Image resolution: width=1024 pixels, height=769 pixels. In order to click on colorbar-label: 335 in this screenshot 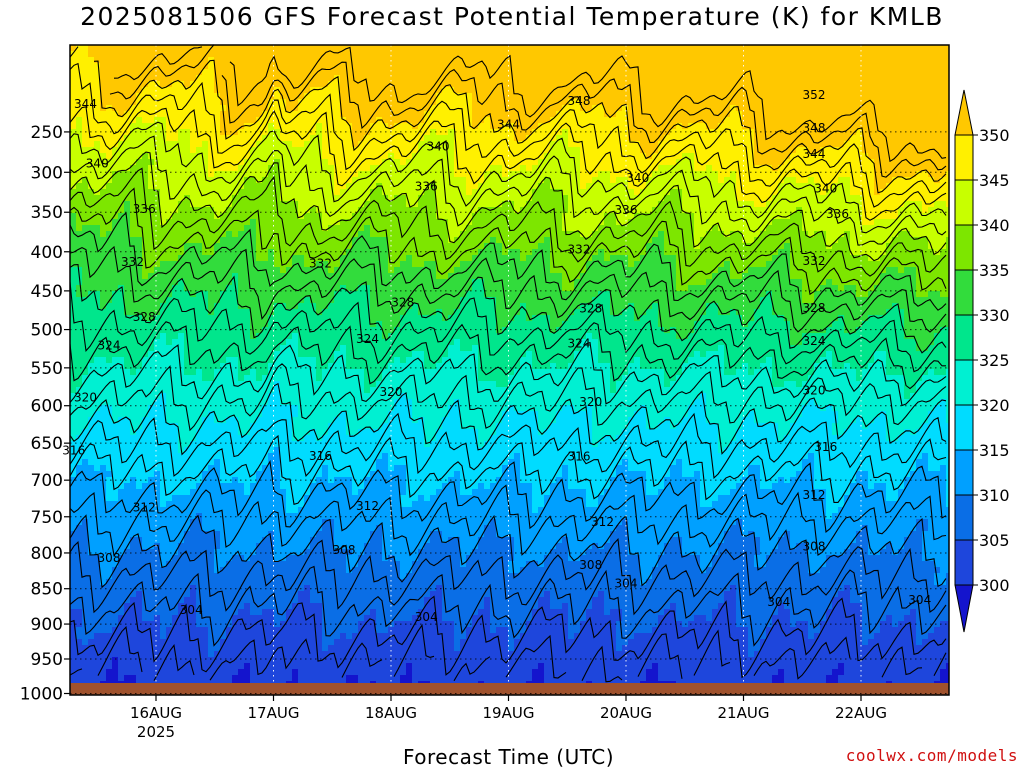, I will do `click(994, 270)`.